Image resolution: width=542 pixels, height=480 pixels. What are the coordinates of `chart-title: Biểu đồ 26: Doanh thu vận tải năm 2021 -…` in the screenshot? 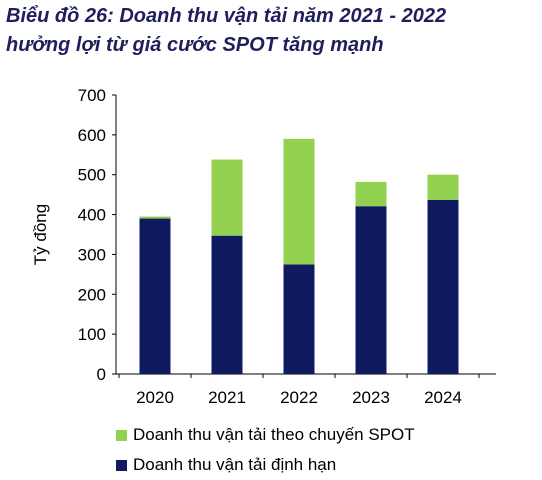 It's located at (273, 31).